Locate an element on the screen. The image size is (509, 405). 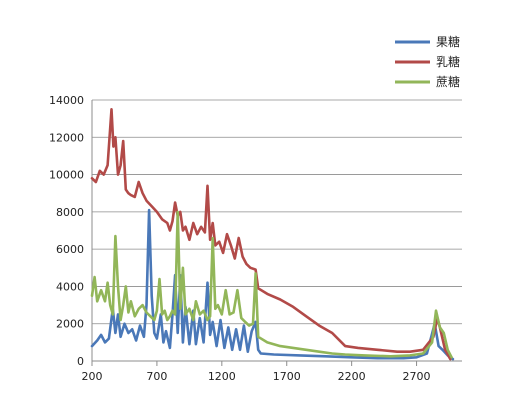
y-tick-label: 4000 is located at coordinates (70, 286).